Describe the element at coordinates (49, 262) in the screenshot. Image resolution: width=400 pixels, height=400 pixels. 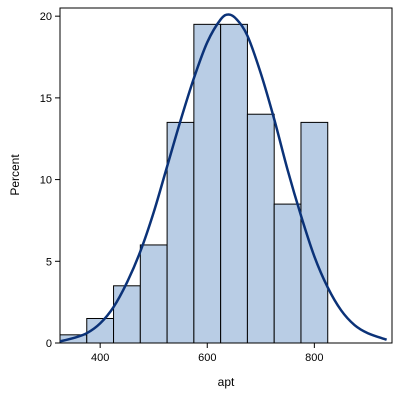
I see `y-tick-label-5: 5` at that location.